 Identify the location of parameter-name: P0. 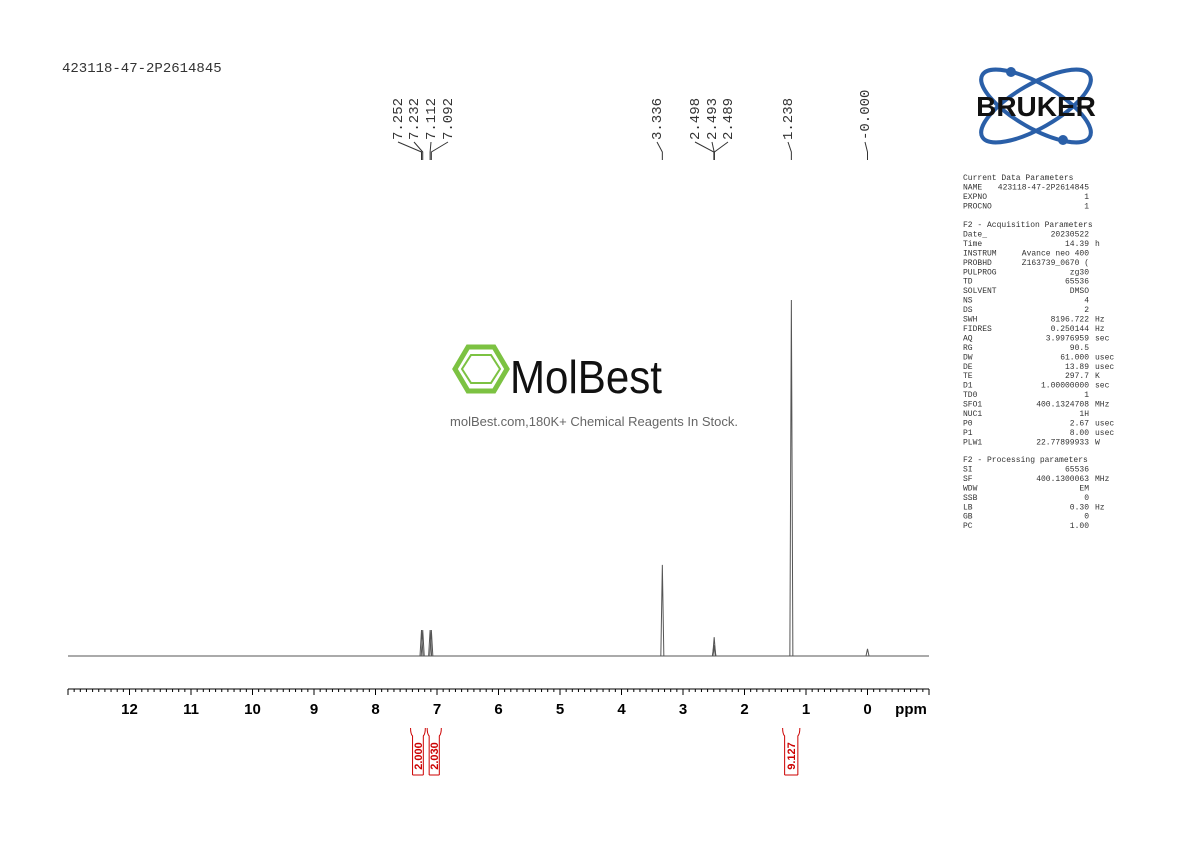
(968, 423).